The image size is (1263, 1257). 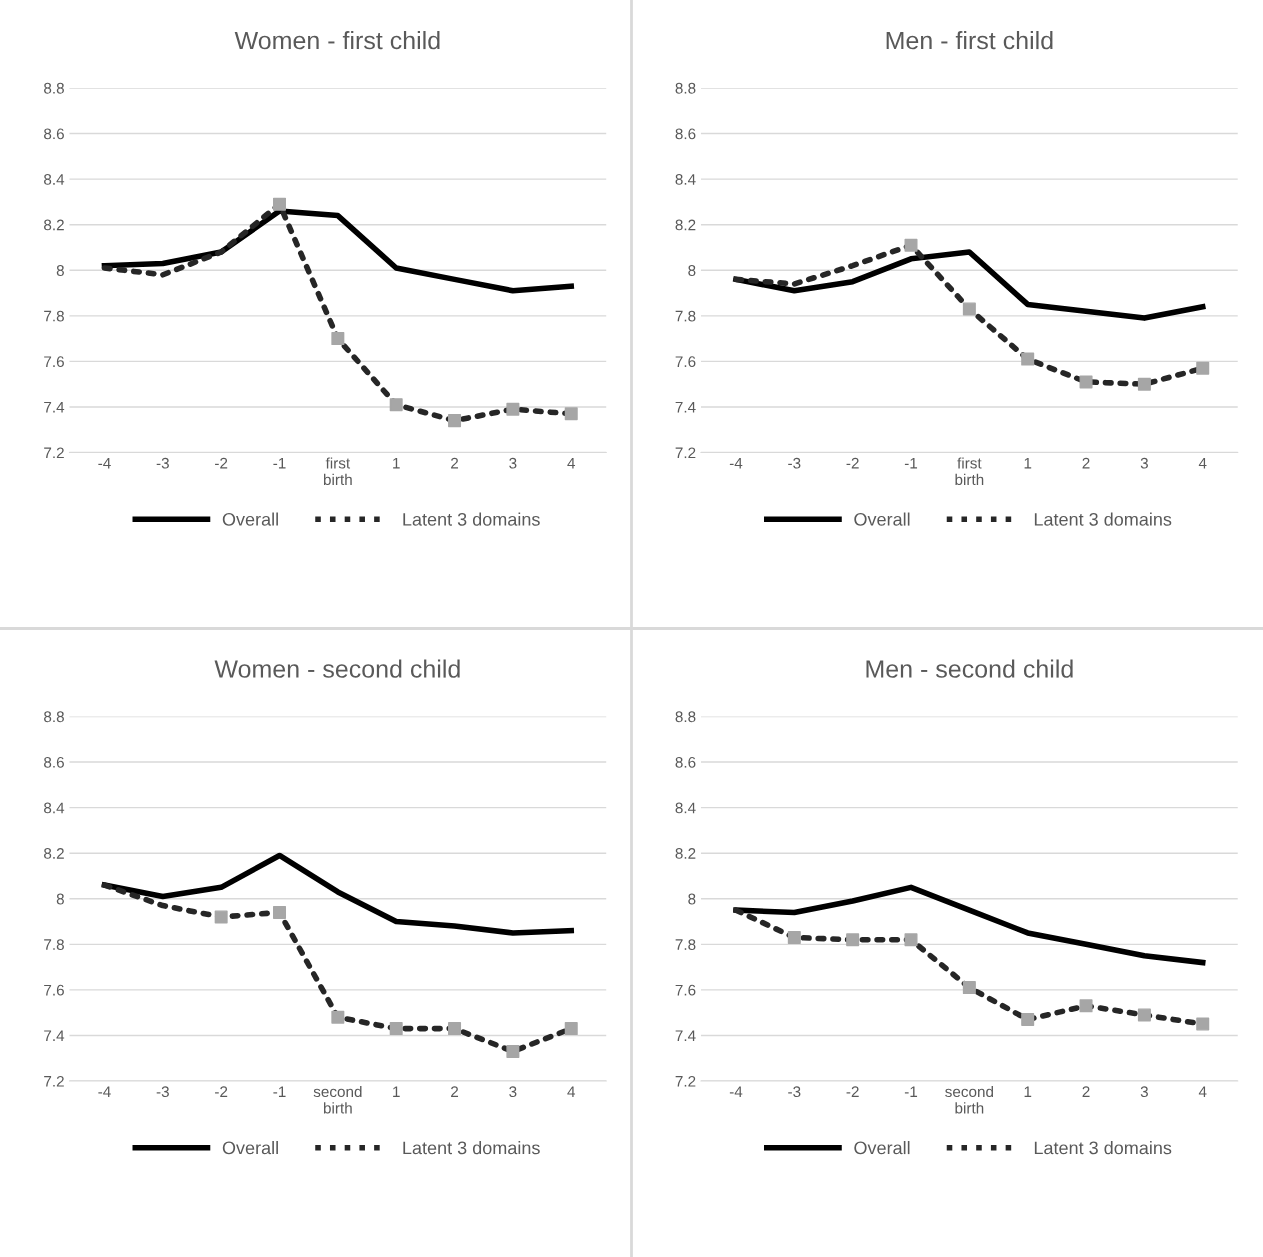 I want to click on y-tick-label: 7.4, so click(x=685, y=407).